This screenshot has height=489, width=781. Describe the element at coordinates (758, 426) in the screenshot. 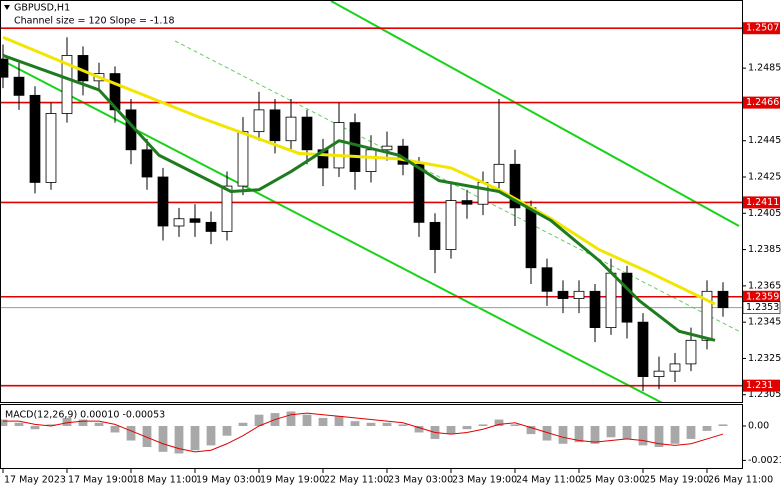

I see `y-tick-label: 0.00` at that location.